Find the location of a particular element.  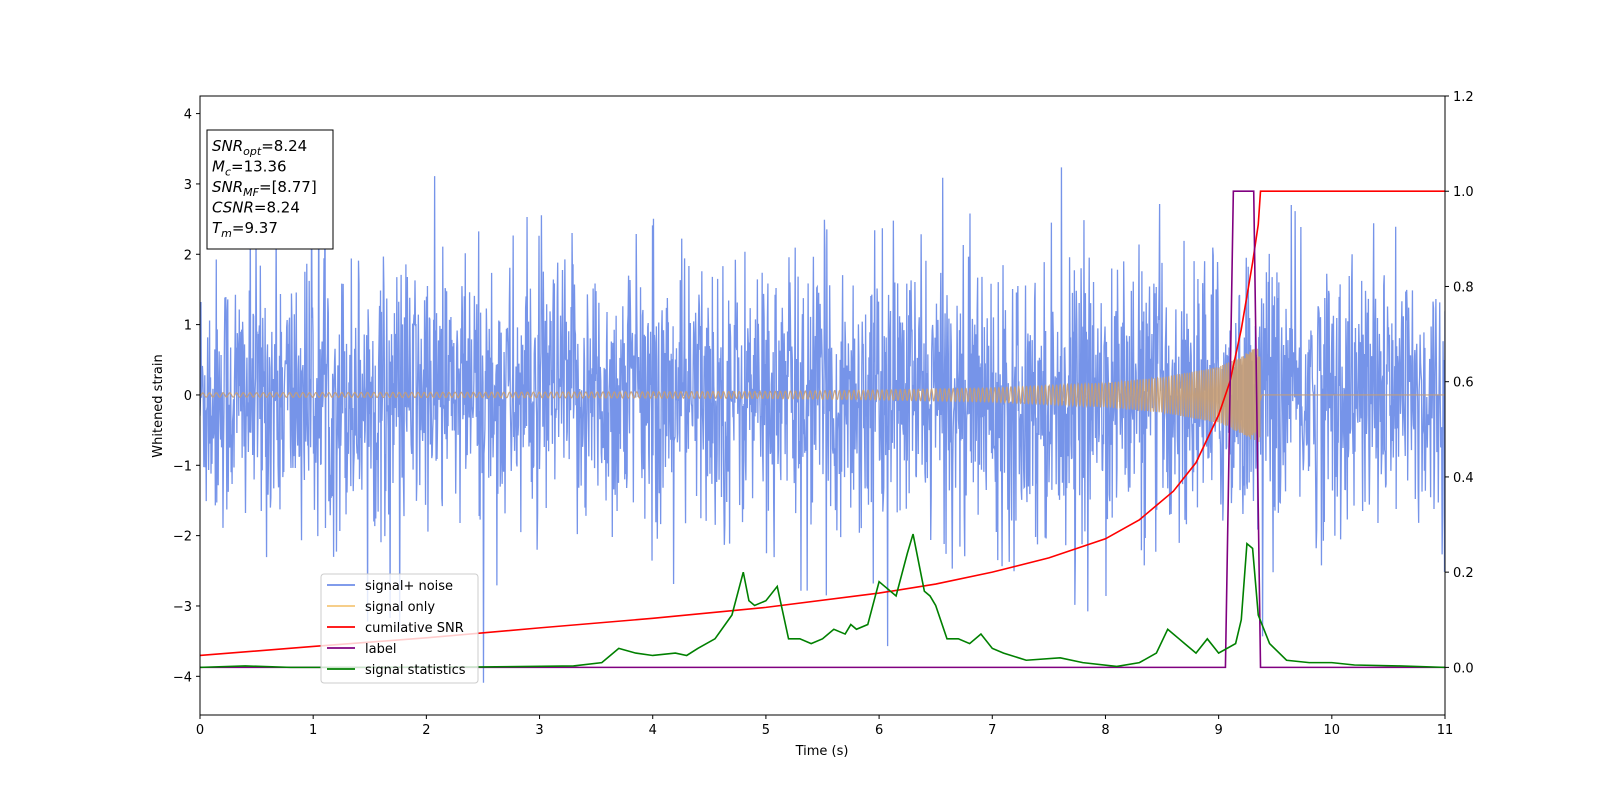

x-axis-label: Time (s) is located at coordinates (822, 751).